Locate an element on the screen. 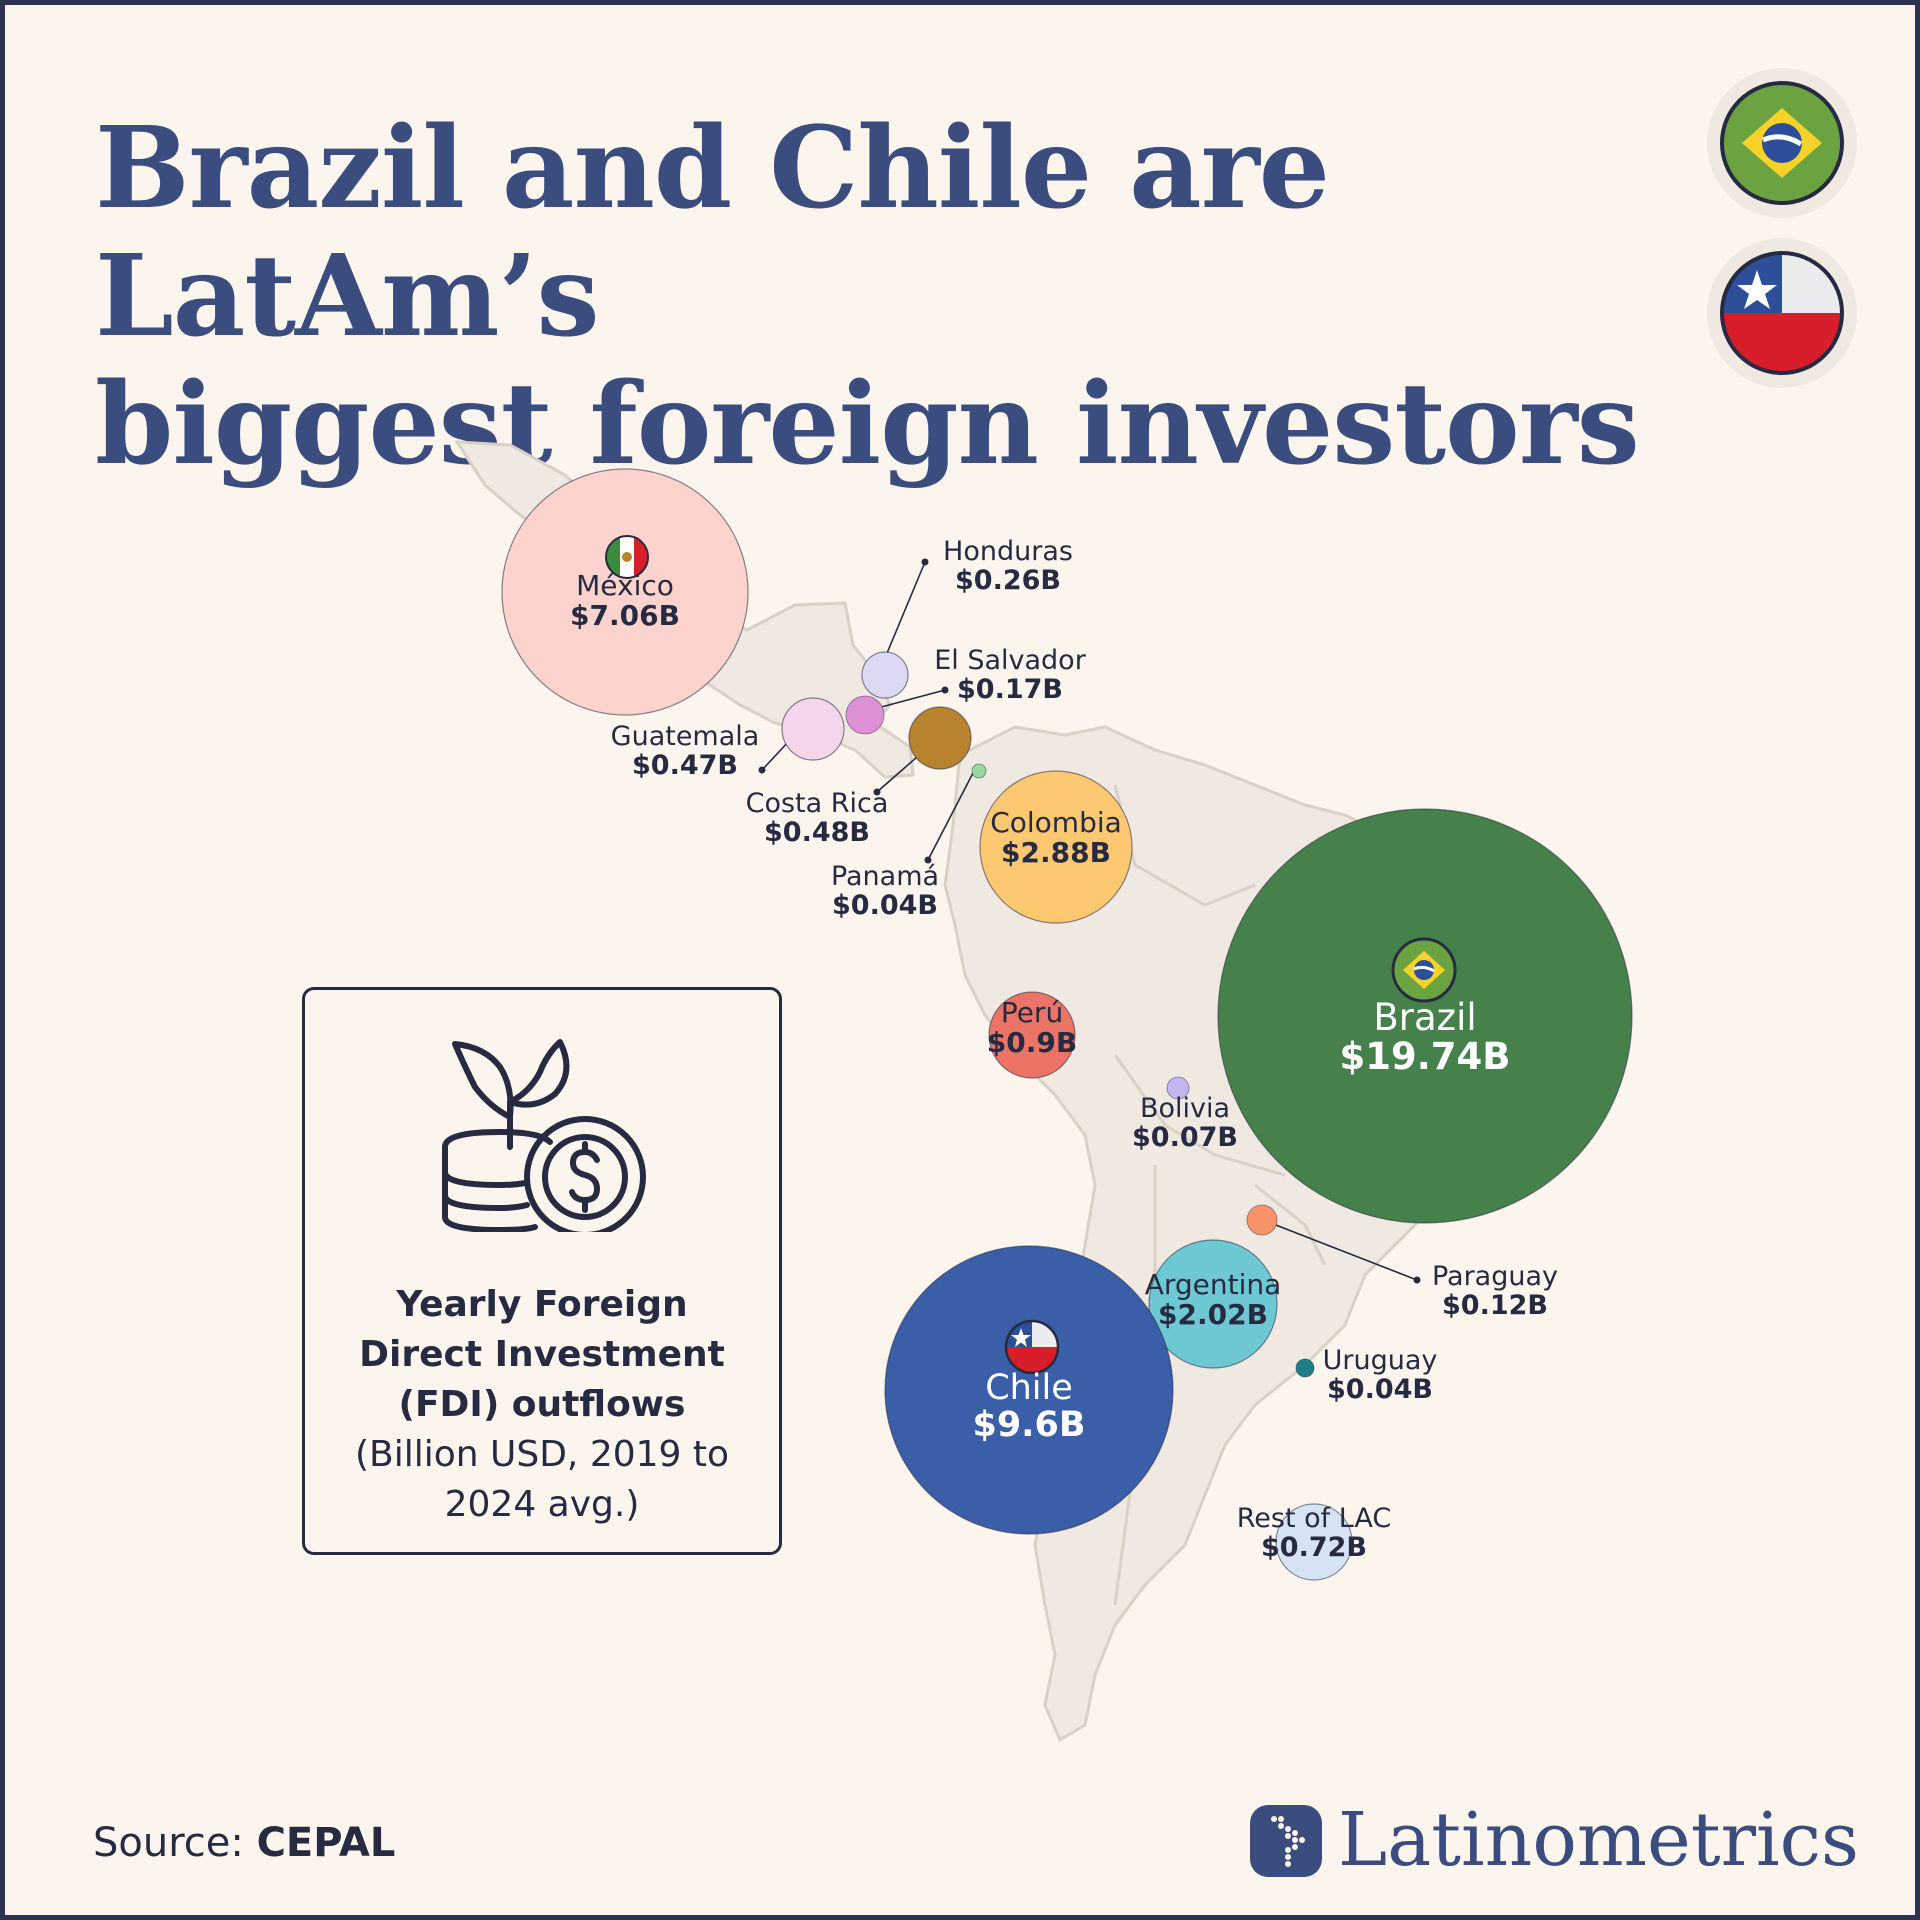  peru-country-label: Perú is located at coordinates (1032, 1012).